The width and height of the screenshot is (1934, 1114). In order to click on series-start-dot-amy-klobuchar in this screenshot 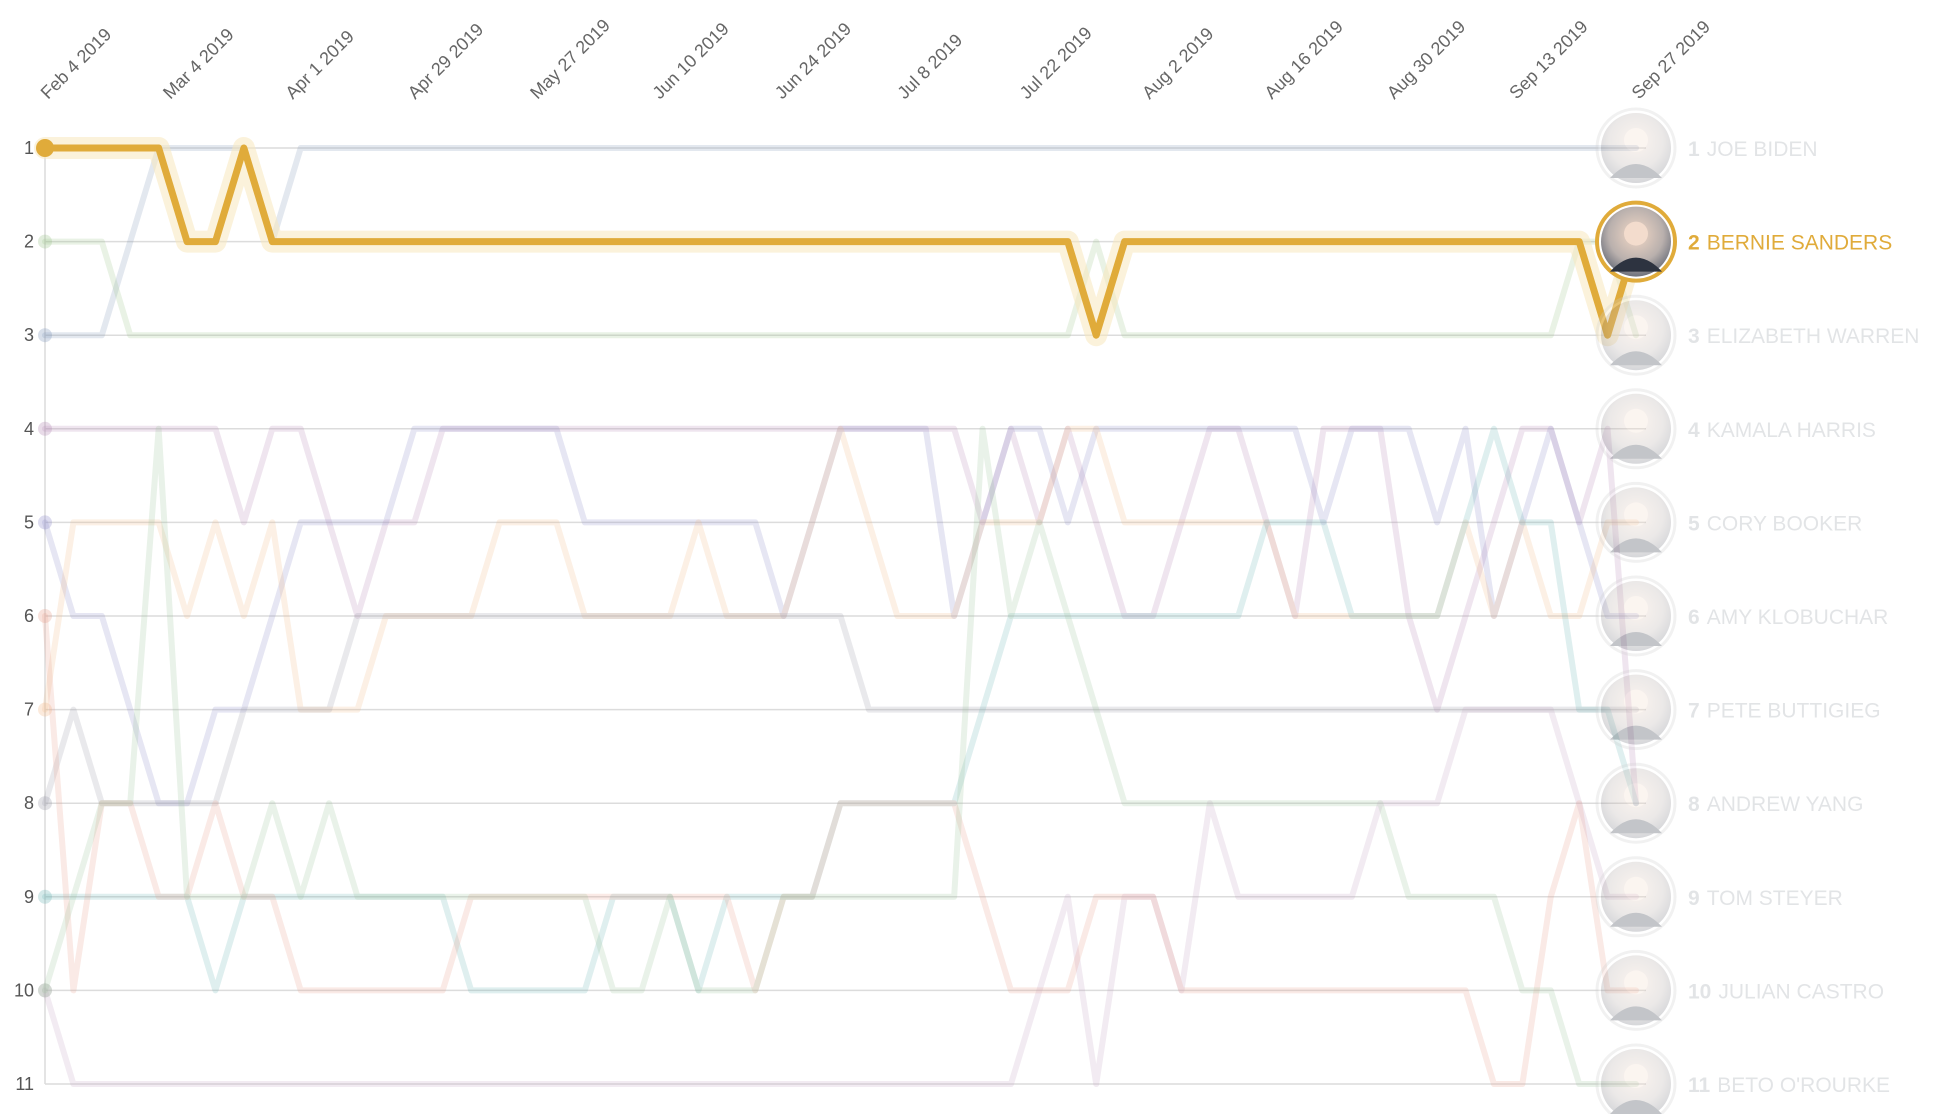, I will do `click(45, 709)`.